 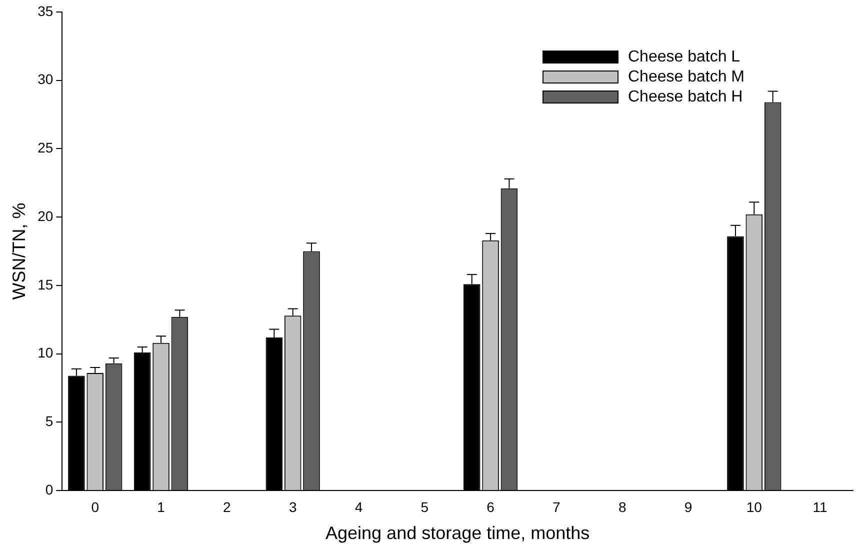 I want to click on y-tick-label: 5, so click(x=49, y=421).